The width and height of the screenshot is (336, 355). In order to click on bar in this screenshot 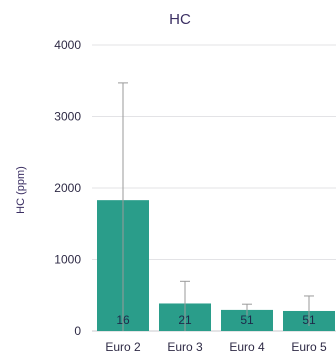, I will do `click(247, 320)`.